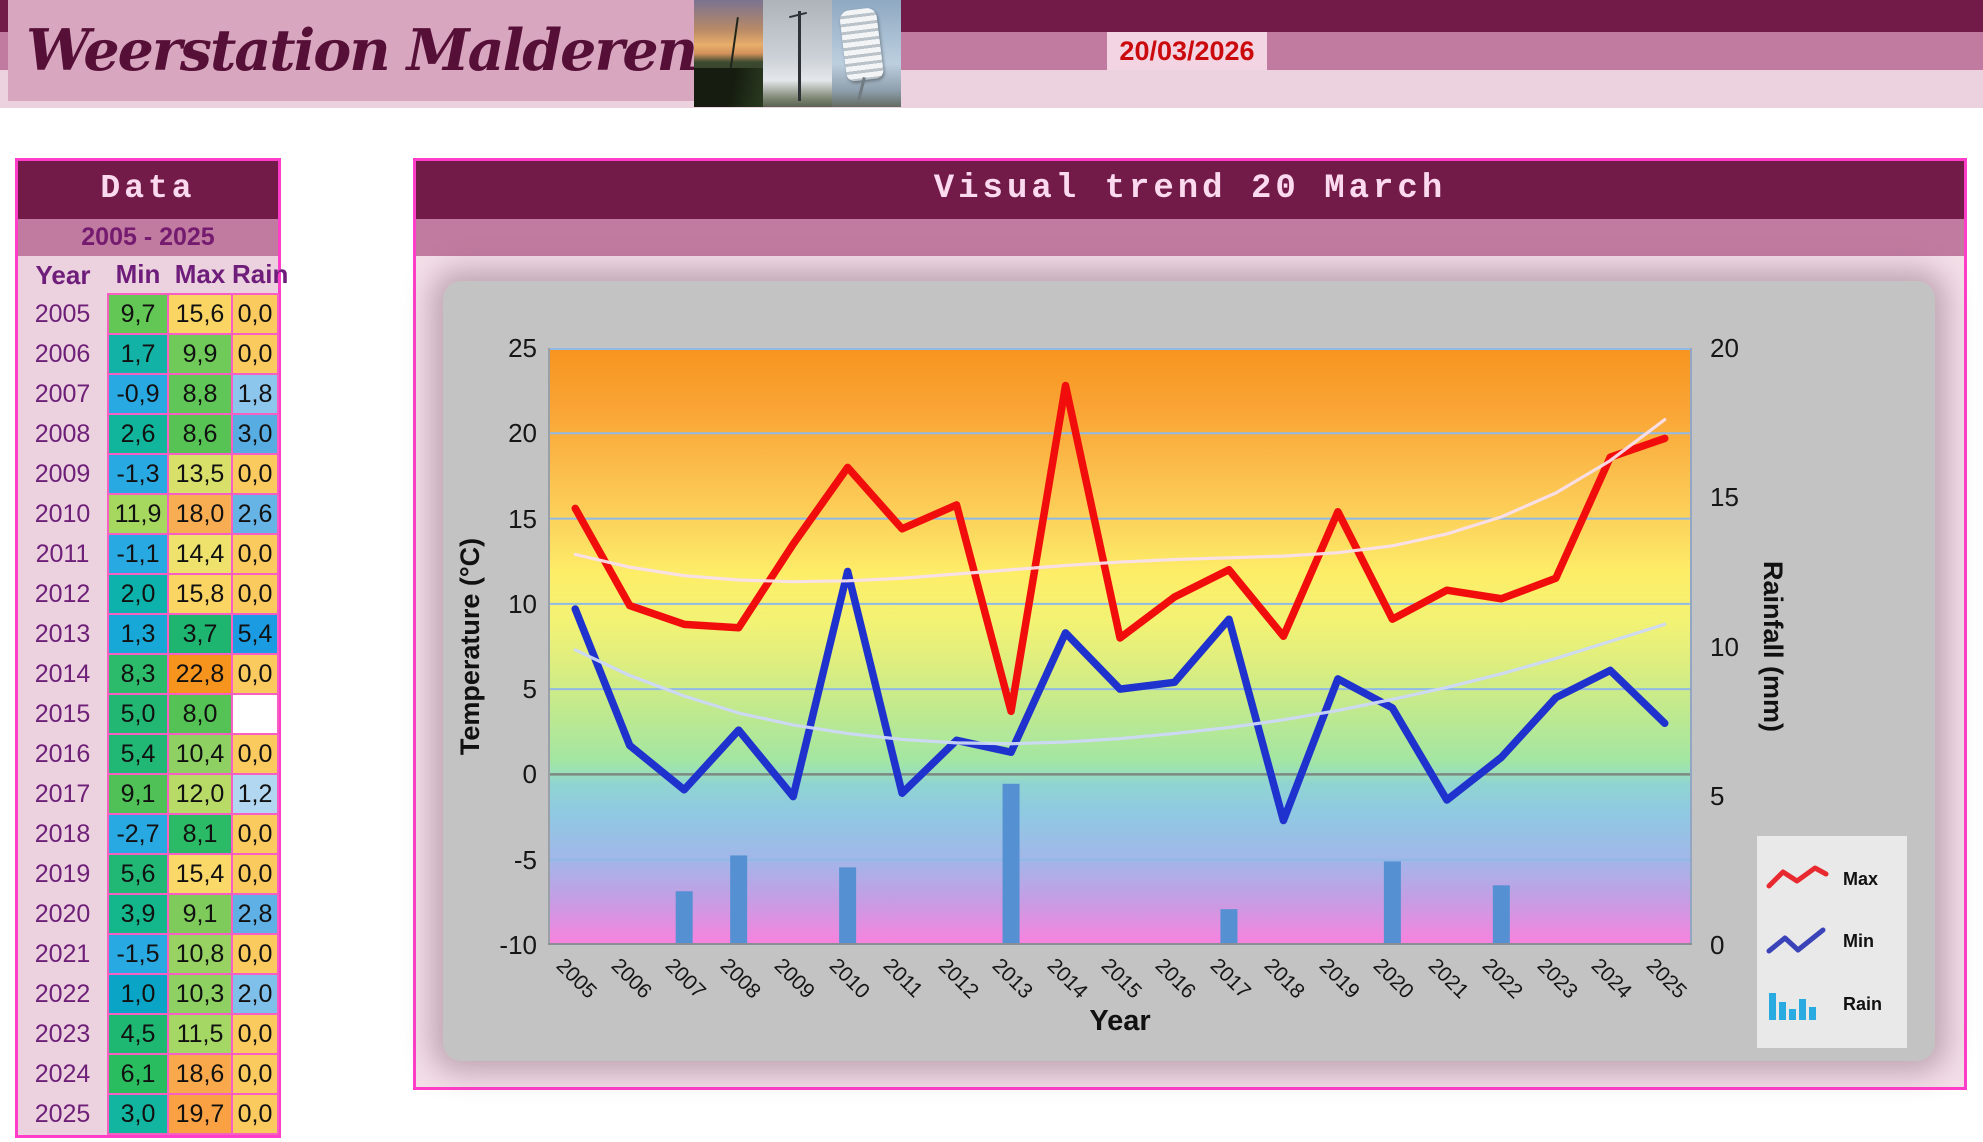 The height and width of the screenshot is (1142, 1983). Describe the element at coordinates (200, 914) in the screenshot. I see `max-value-cell: 9,1` at that location.